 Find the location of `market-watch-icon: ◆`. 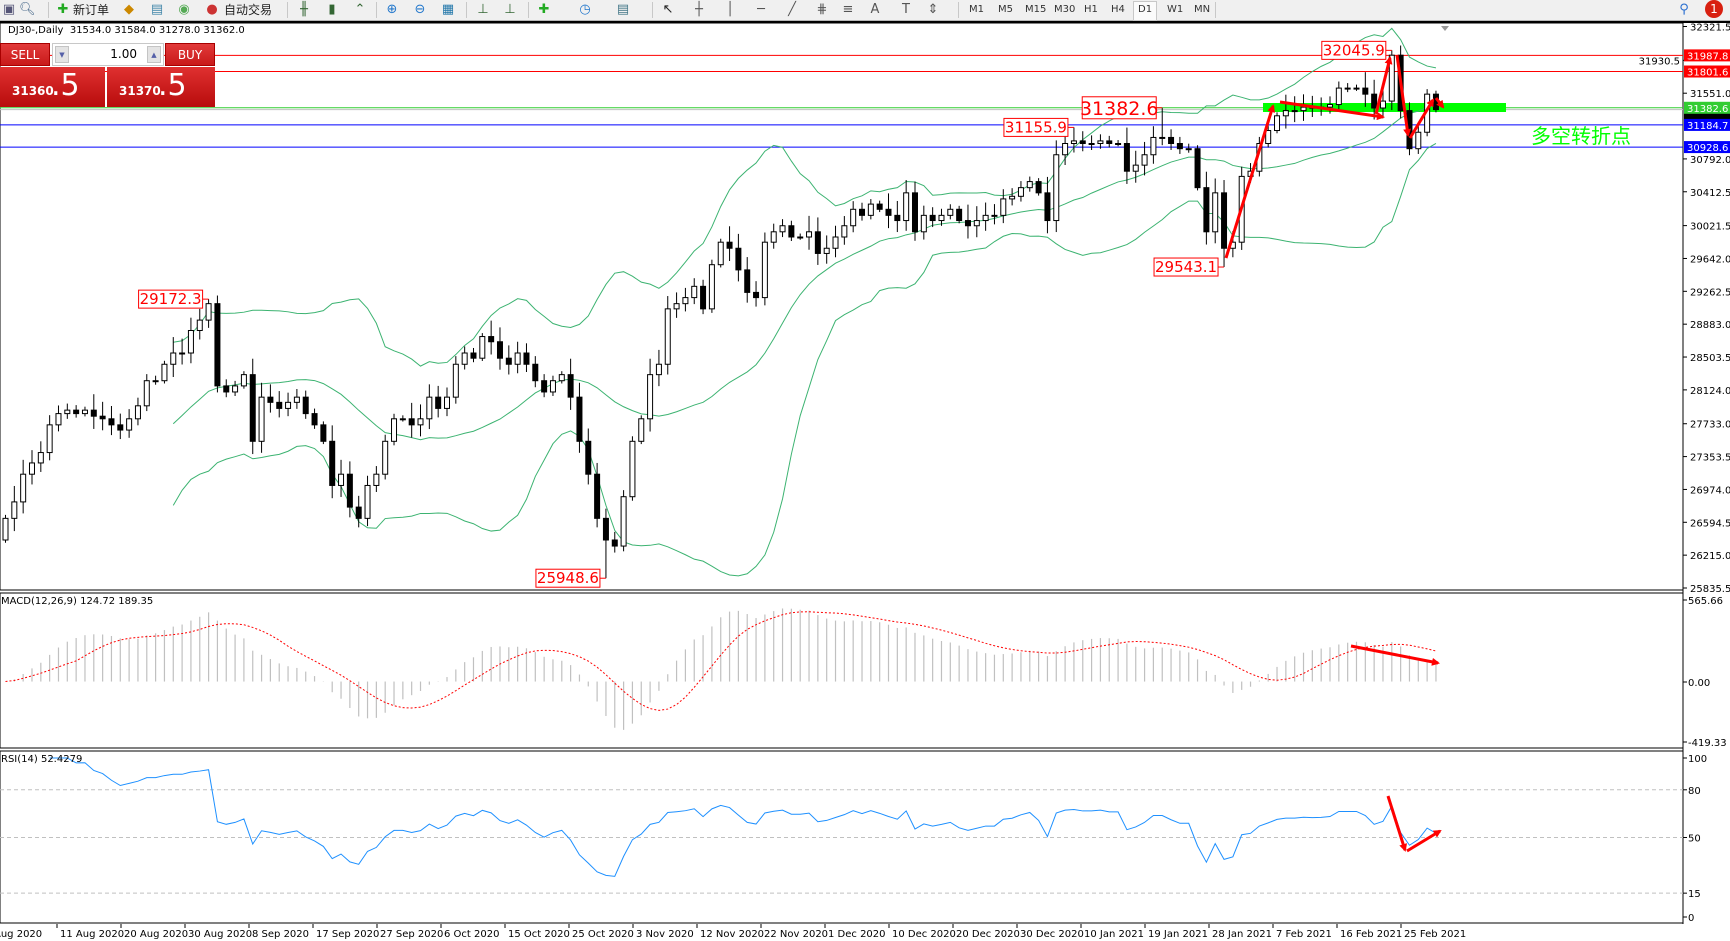

market-watch-icon: ◆ is located at coordinates (129, 9).